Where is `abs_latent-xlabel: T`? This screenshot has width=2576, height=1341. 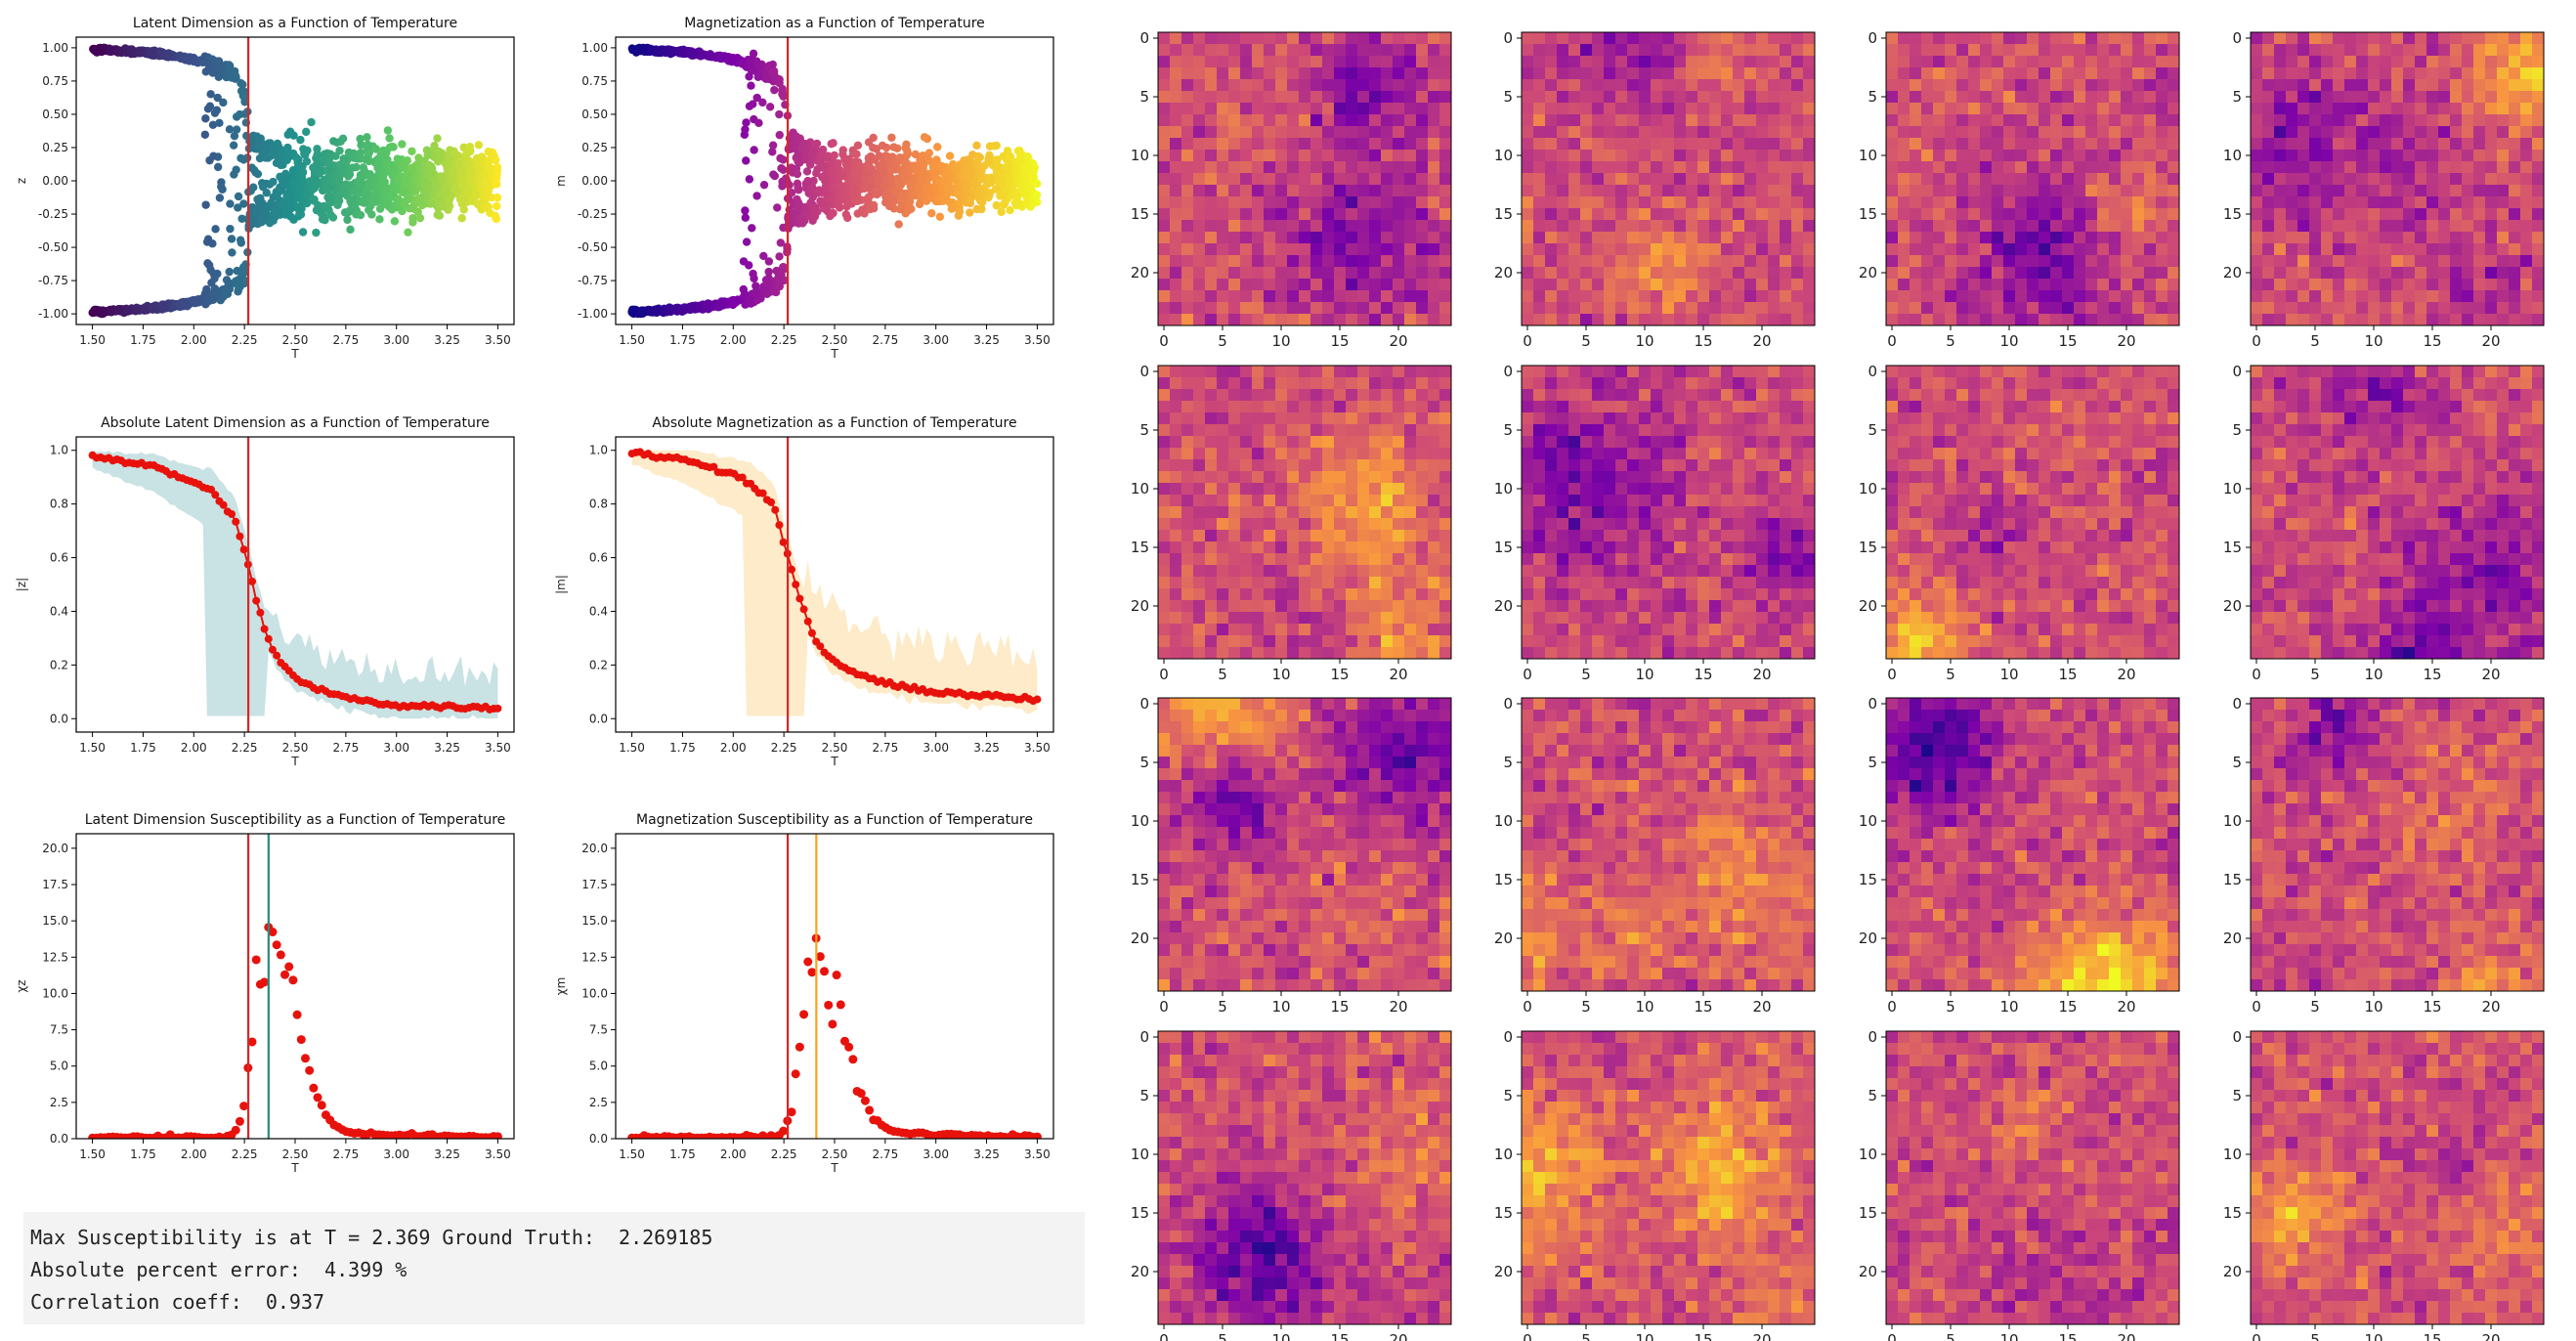
abs_latent-xlabel: T is located at coordinates (295, 761).